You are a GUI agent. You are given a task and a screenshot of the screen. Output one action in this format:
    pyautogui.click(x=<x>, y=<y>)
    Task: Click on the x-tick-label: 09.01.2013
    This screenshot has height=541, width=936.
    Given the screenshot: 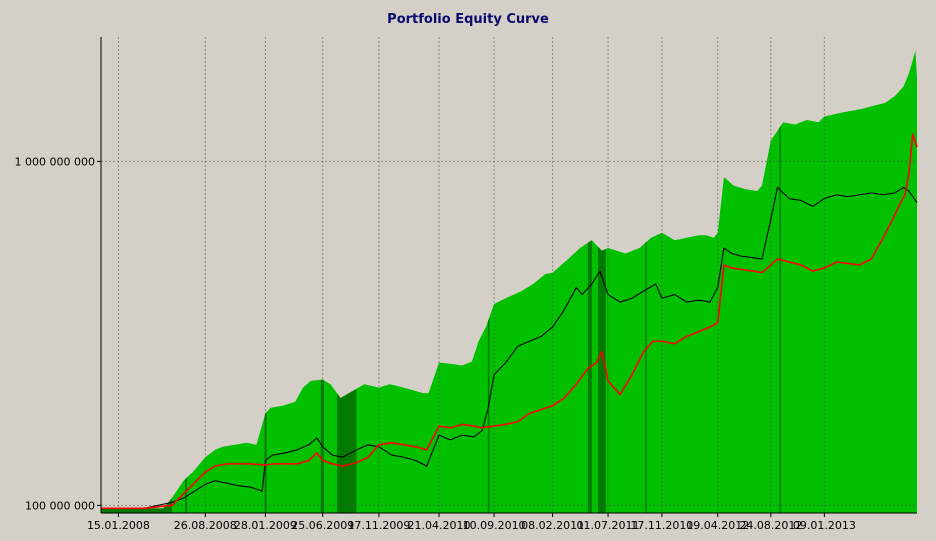 What is the action you would take?
    pyautogui.click(x=824, y=525)
    